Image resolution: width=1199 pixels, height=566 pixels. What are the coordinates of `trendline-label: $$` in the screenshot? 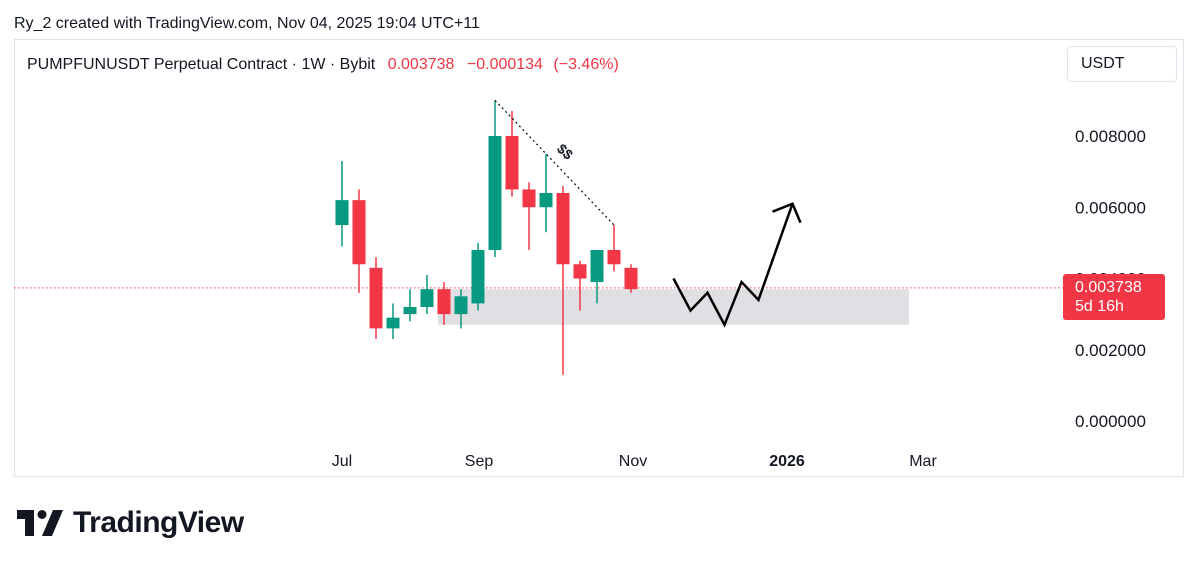 It's located at (565, 151).